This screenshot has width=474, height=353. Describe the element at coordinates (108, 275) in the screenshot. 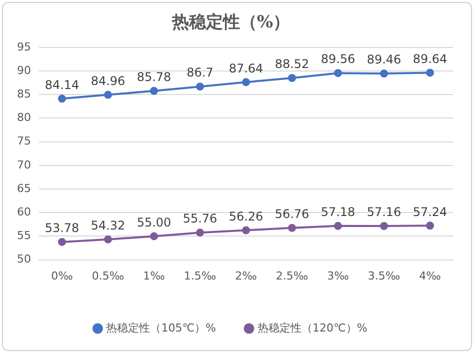

I see `x-tick-label: 0.5‰` at that location.